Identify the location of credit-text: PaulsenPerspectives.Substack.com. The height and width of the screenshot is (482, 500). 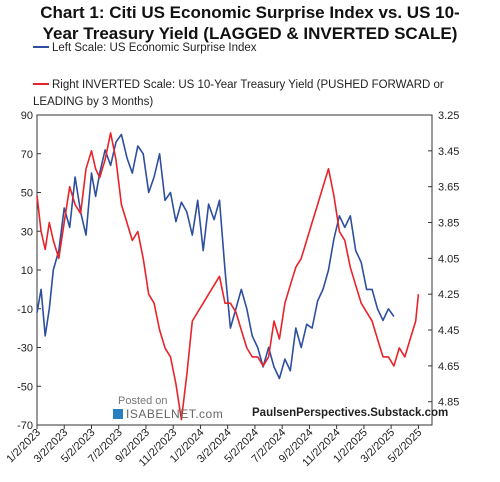
(350, 413).